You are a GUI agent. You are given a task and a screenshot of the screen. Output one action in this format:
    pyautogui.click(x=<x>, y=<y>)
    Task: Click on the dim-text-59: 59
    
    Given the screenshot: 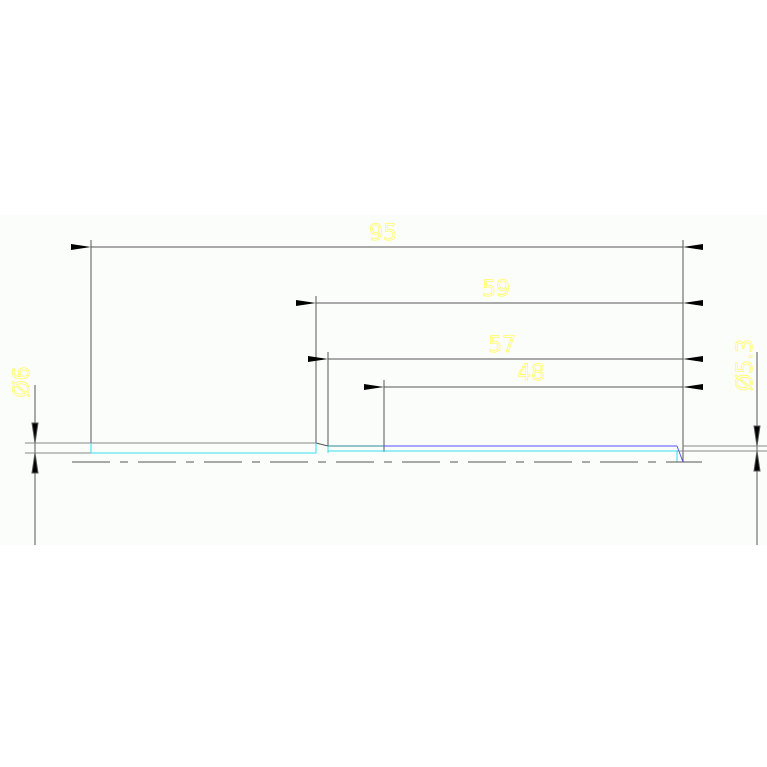 What is the action you would take?
    pyautogui.click(x=496, y=289)
    